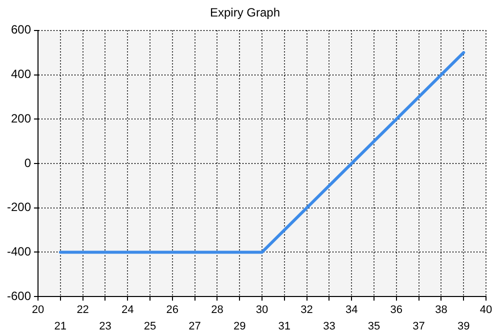 The image size is (500, 333). I want to click on x-tick-label: 24, so click(127, 310).